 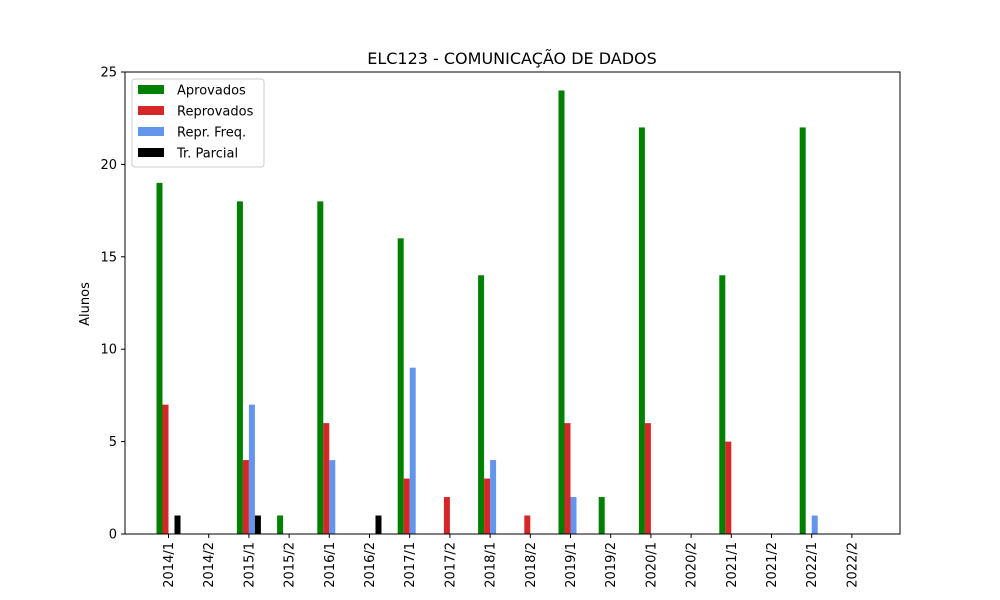 I want to click on y-axis-label: Alunos, so click(x=85, y=304).